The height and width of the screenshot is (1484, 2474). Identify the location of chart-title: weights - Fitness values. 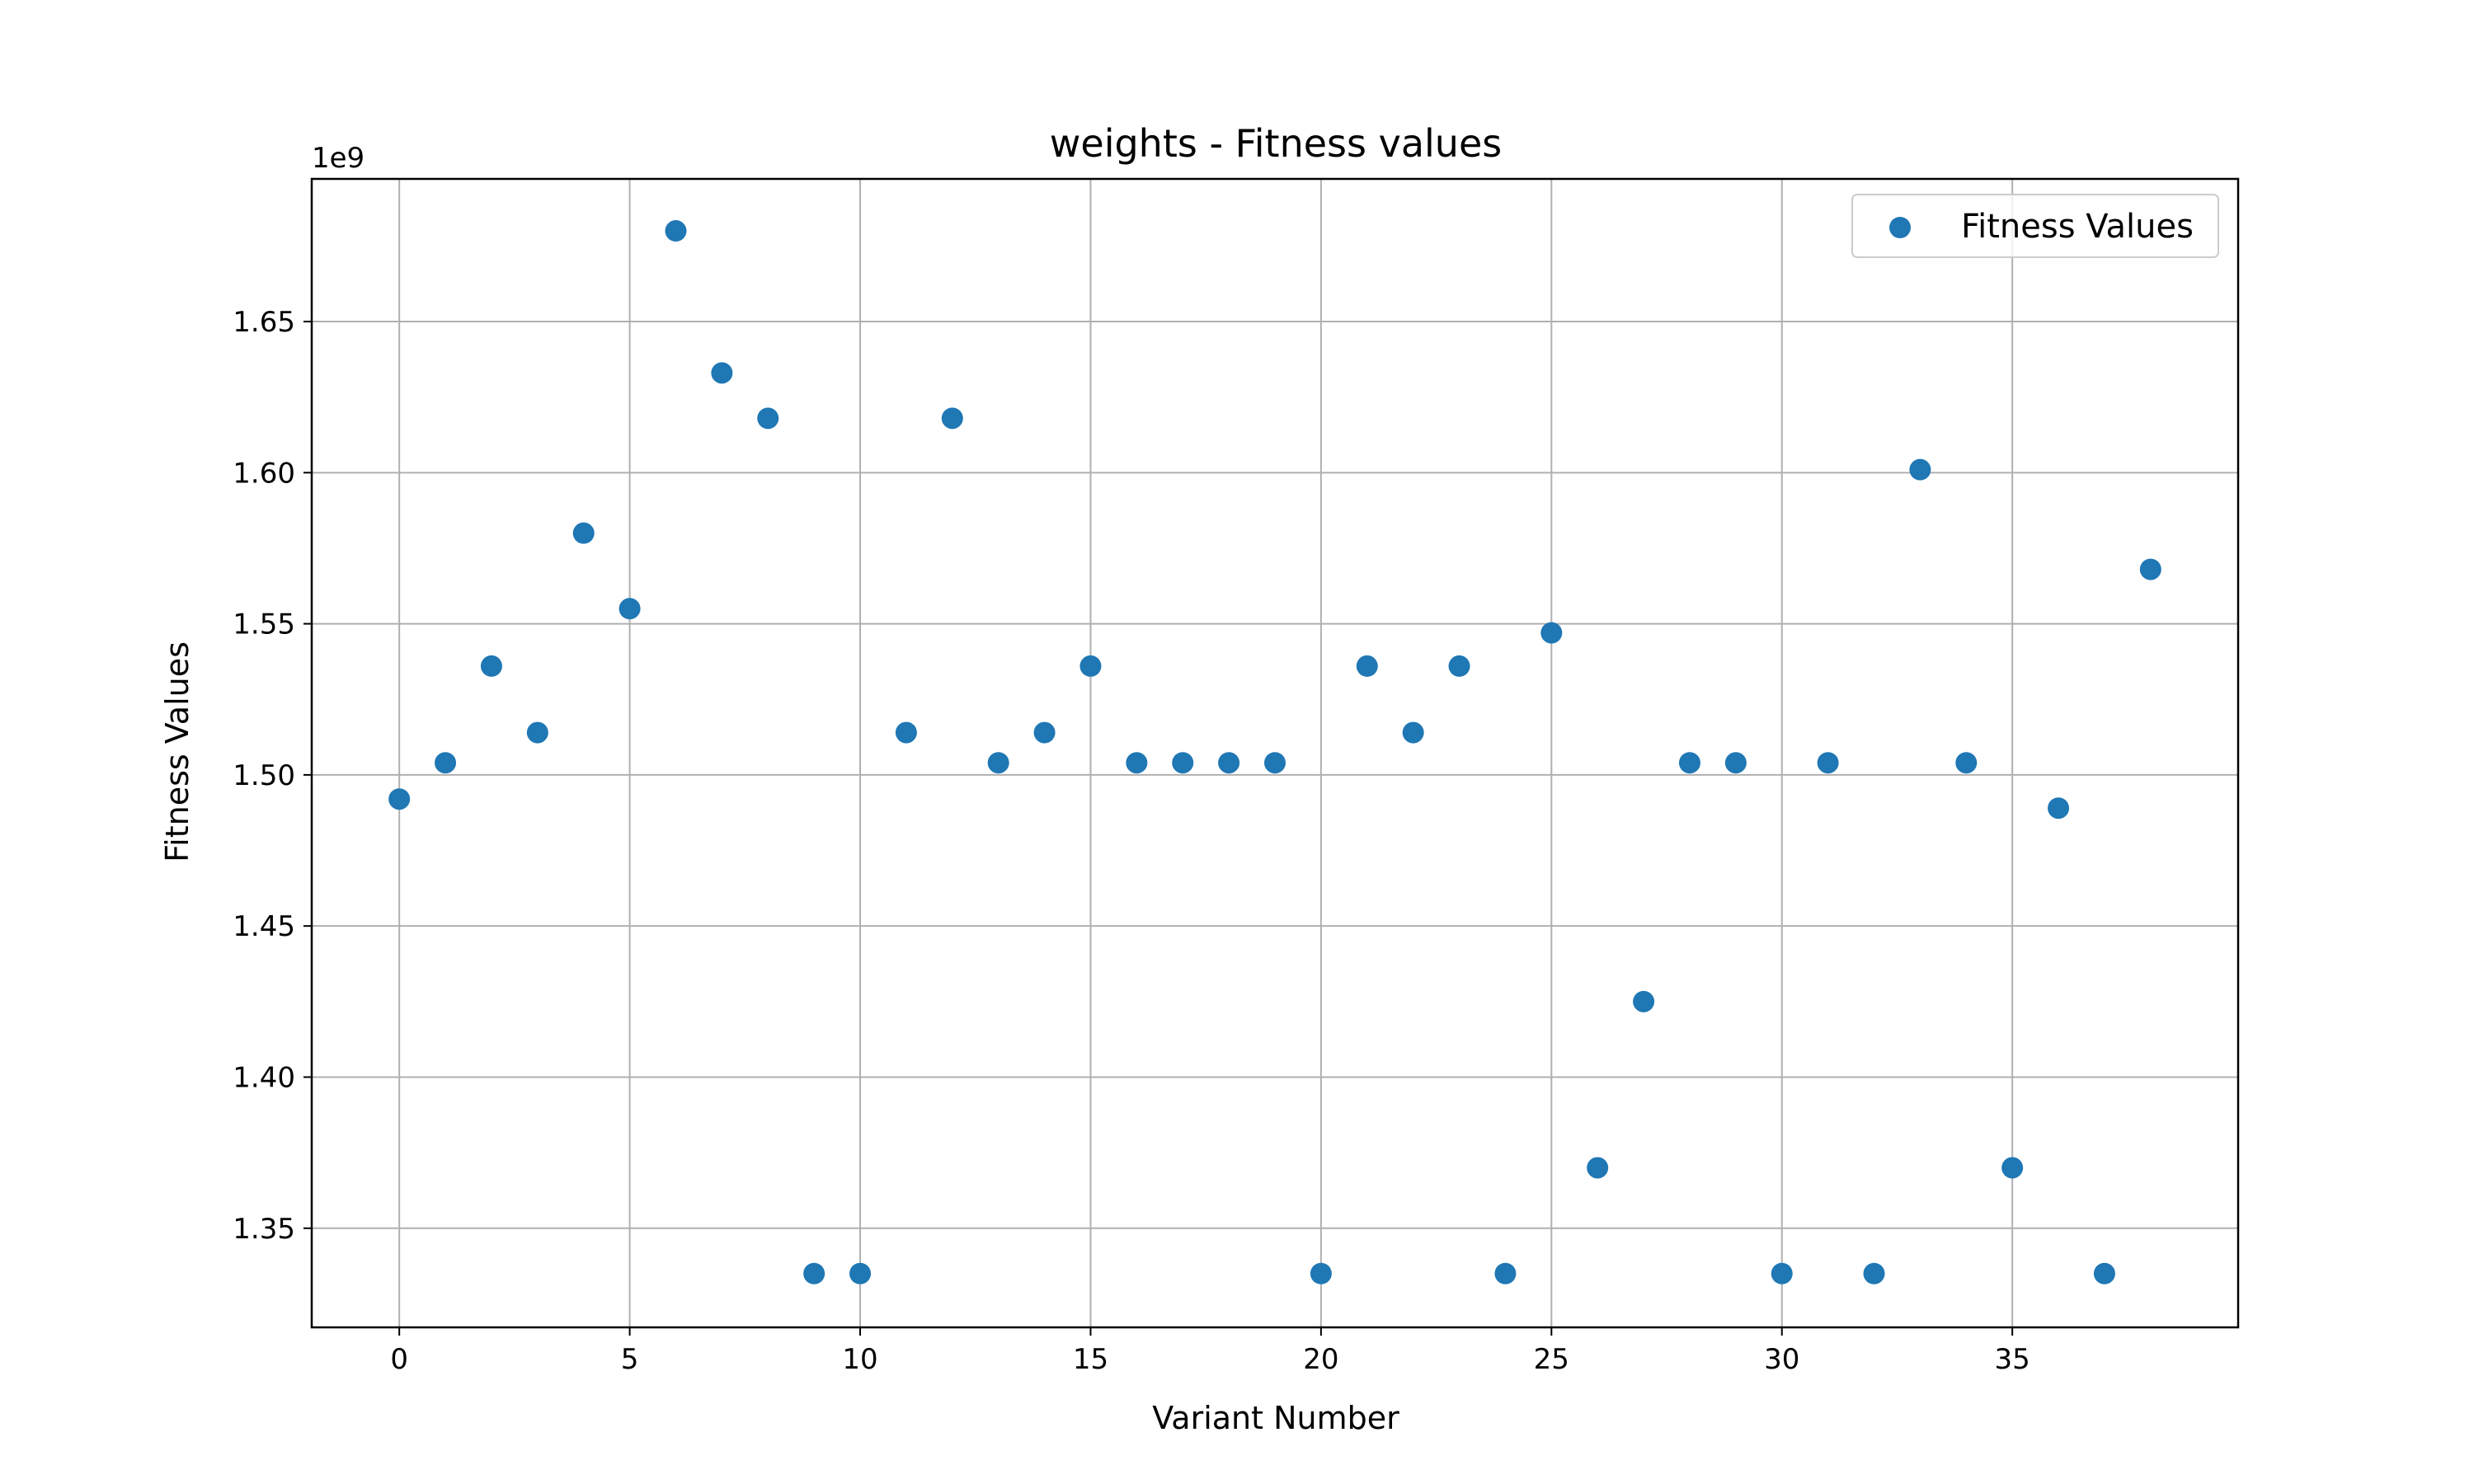
(1276, 143).